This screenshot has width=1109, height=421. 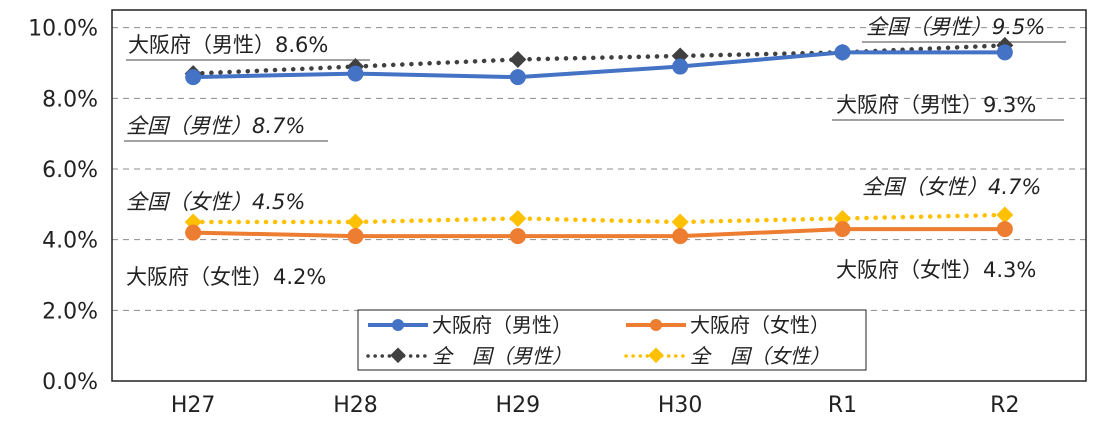 I want to click on legend-label-osaka-male: 大阪府（男性）, so click(x=502, y=325).